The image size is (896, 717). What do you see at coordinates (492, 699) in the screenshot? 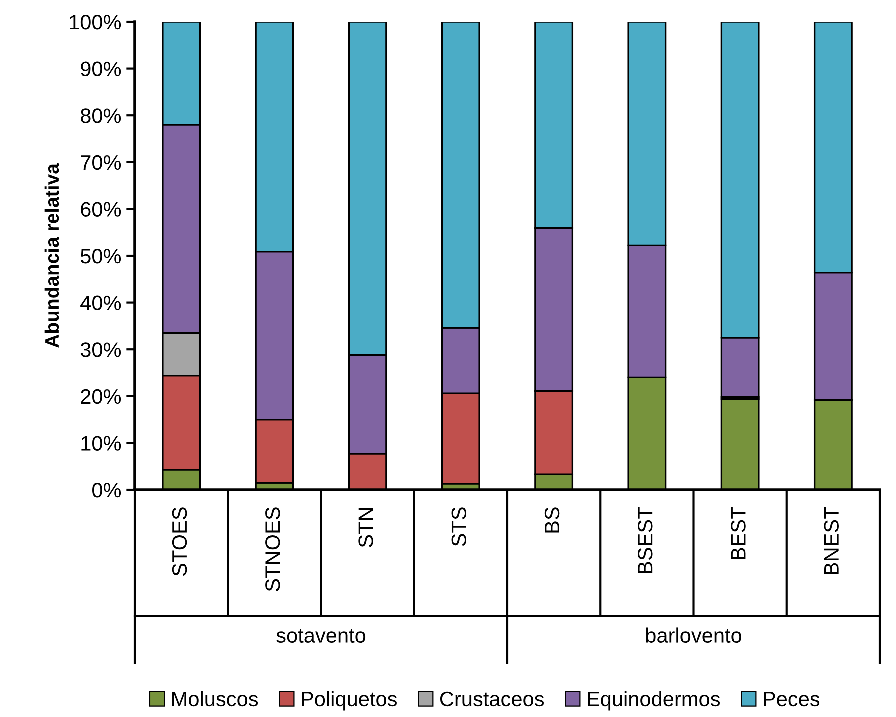
I see `legend-label: Crustaceos` at bounding box center [492, 699].